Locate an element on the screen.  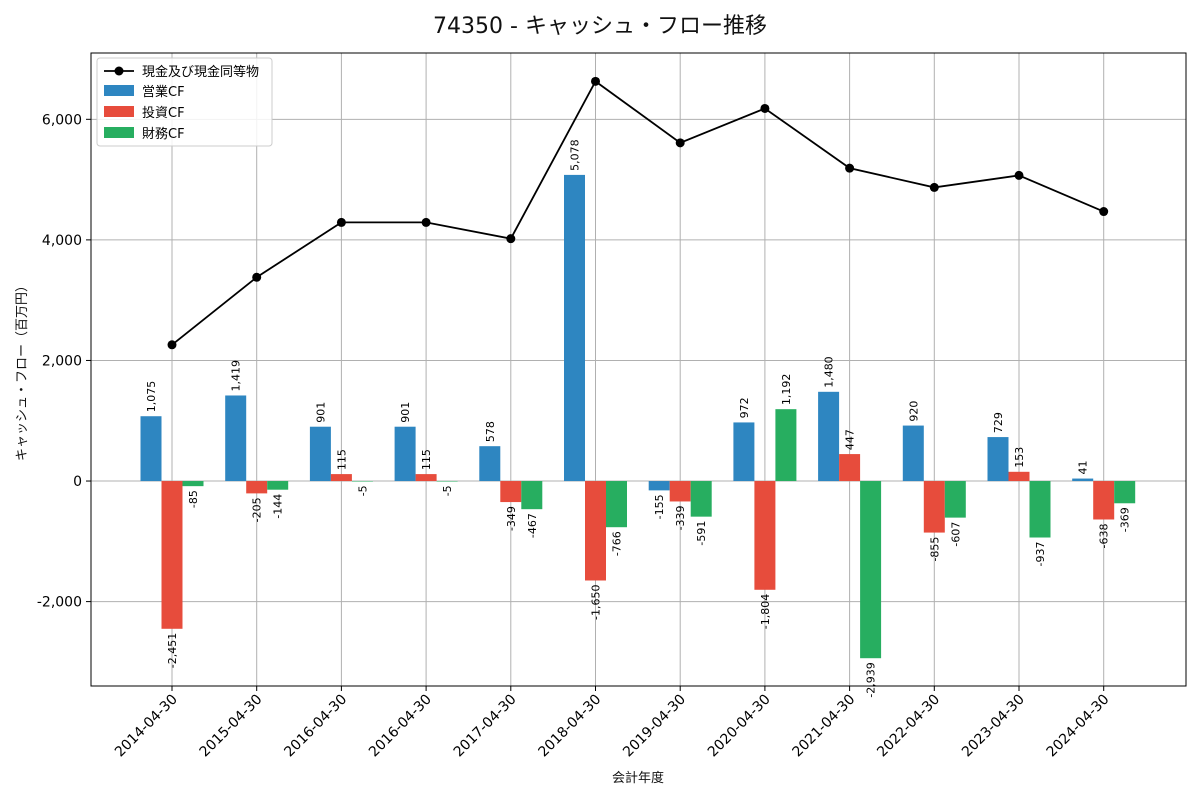
bar-財務CF-2017-04-30 is located at coordinates (532, 495).